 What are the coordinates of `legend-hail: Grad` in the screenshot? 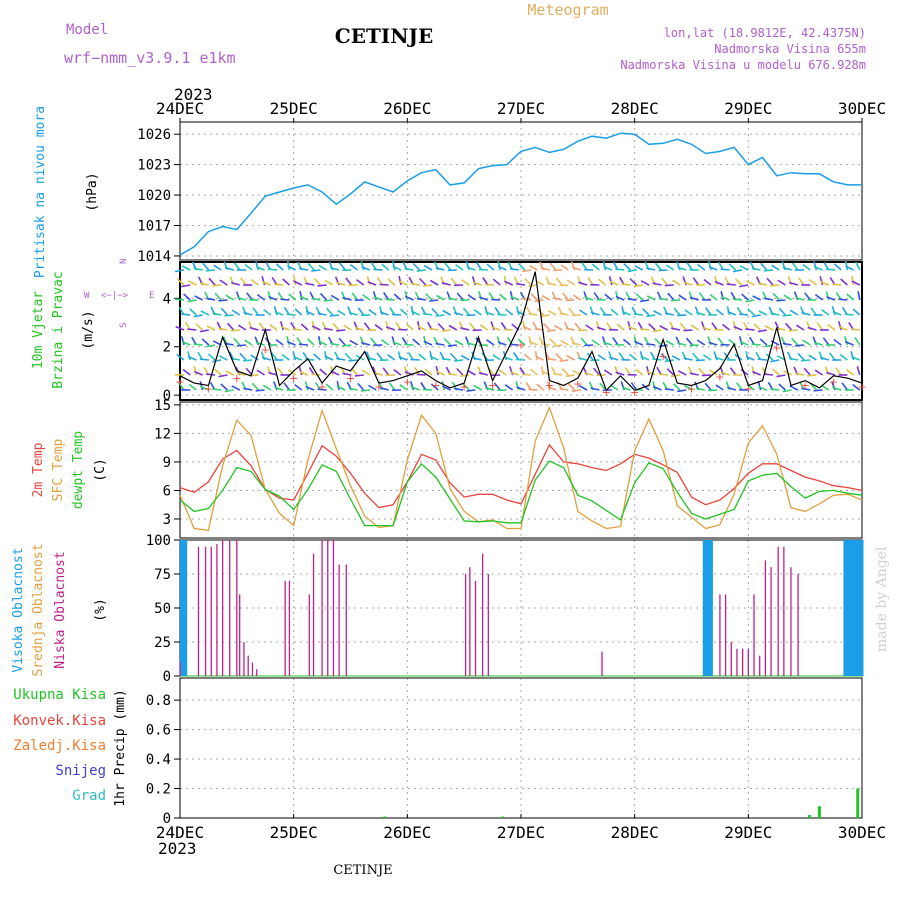 It's located at (89, 796).